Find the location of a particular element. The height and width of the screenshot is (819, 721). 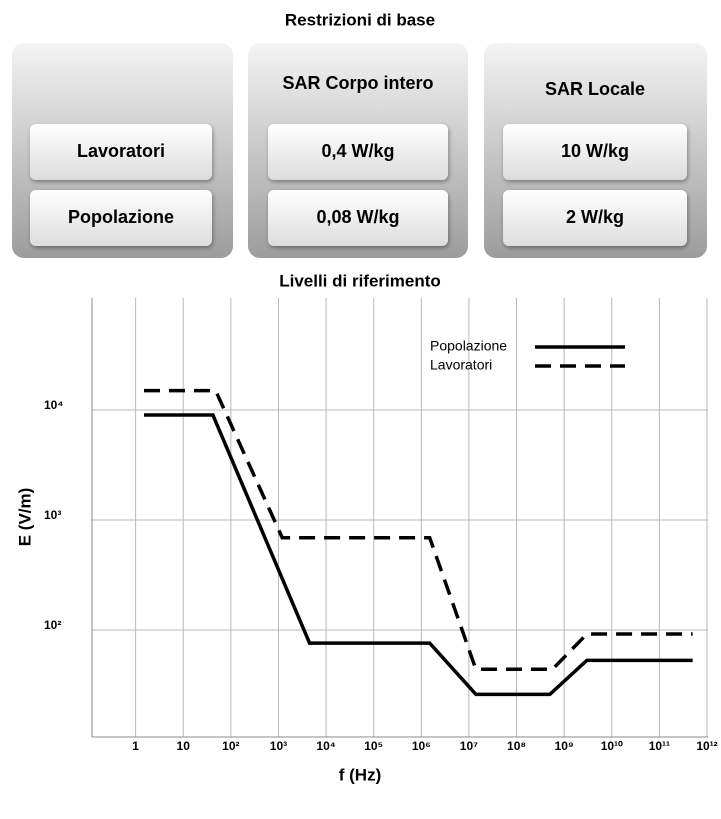

x-tick-label: 10⁷ is located at coordinates (469, 746).